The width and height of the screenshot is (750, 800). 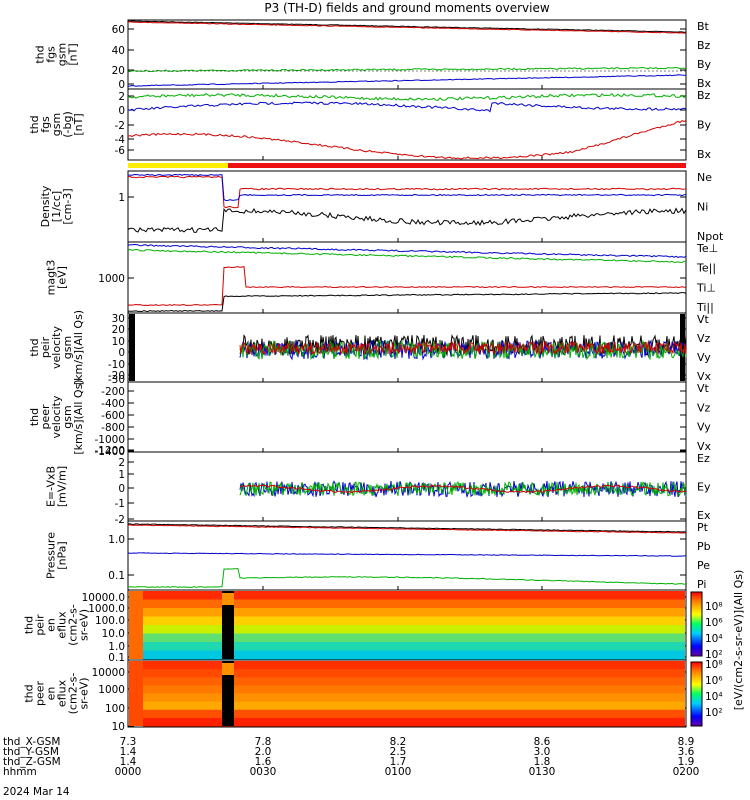 I want to click on y-label: (cm2-s-, so click(x=73, y=625).